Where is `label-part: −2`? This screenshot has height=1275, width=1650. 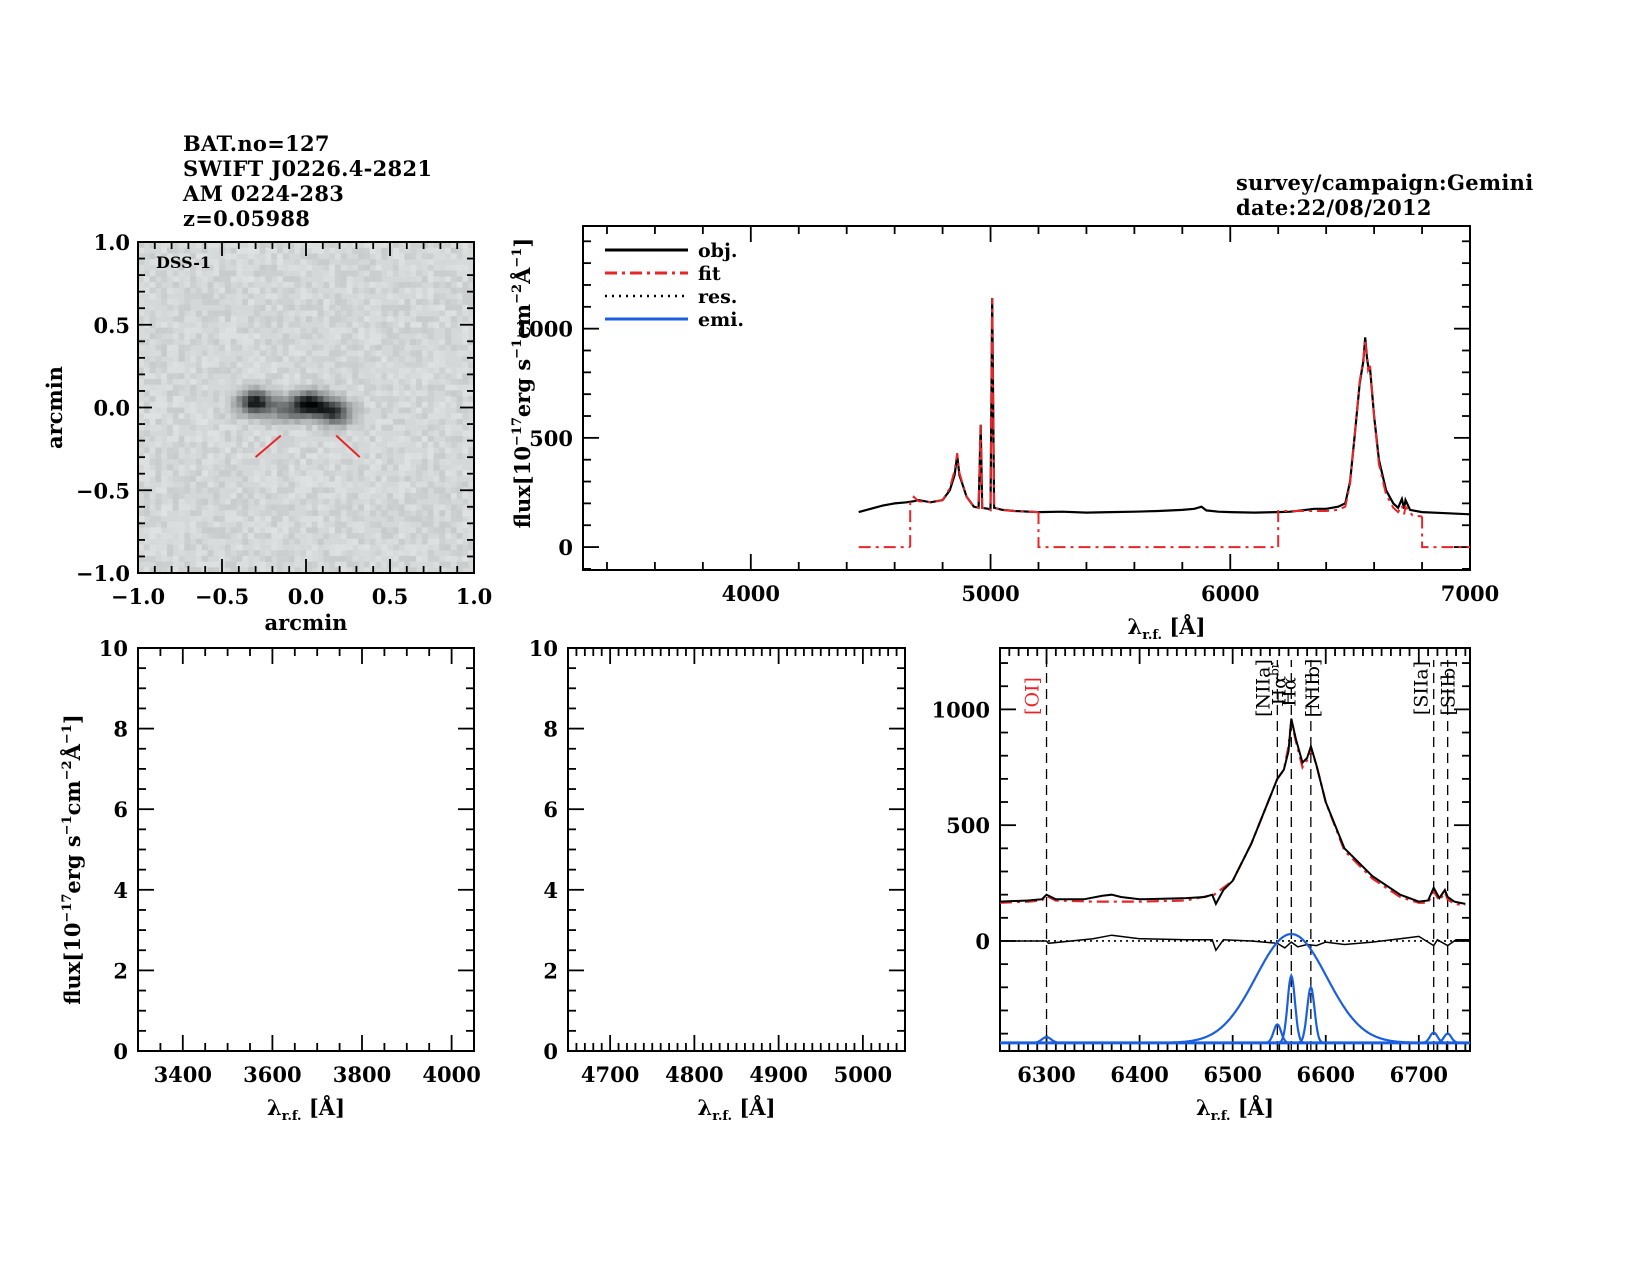 label-part: −2 is located at coordinates (67, 770).